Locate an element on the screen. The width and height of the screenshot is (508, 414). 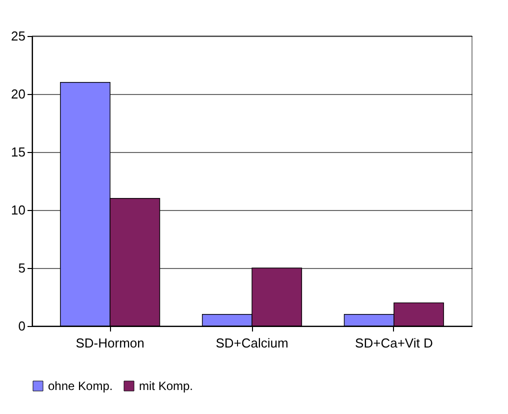
x-tick-label: SD+Ca+Vit D is located at coordinates (394, 343).